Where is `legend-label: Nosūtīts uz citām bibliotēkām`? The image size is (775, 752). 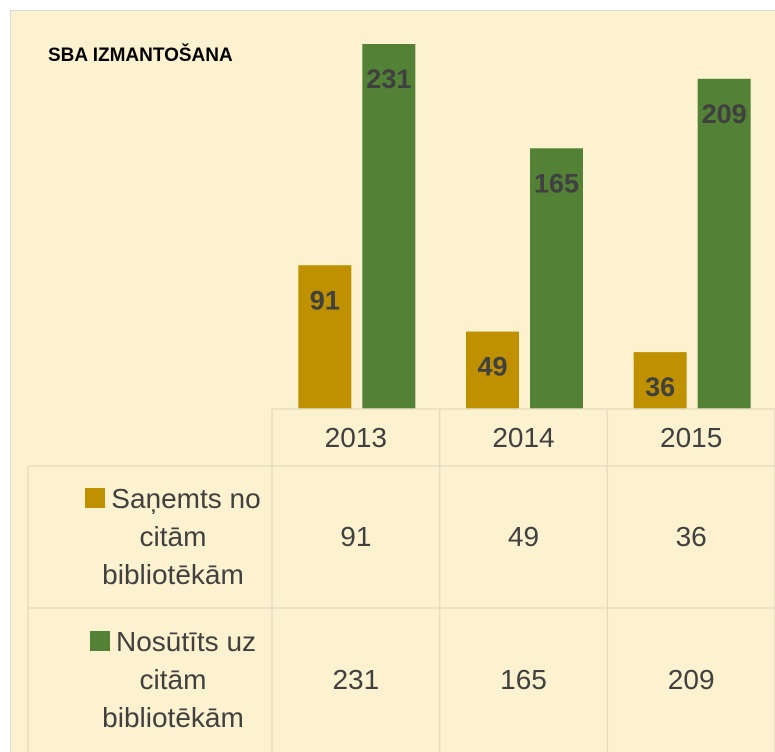
legend-label: Nosūtīts uz citām bibliotēkām is located at coordinates (179, 679).